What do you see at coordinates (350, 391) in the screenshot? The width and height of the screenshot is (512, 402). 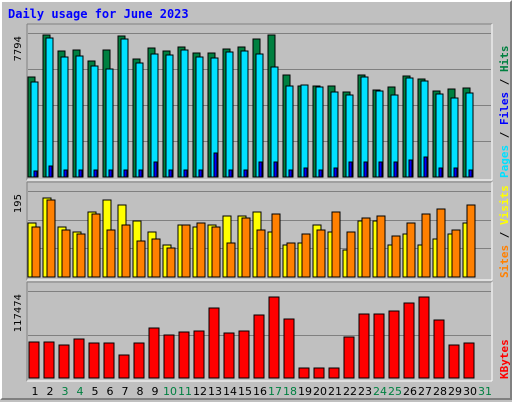 I see `day-label: 22` at bounding box center [350, 391].